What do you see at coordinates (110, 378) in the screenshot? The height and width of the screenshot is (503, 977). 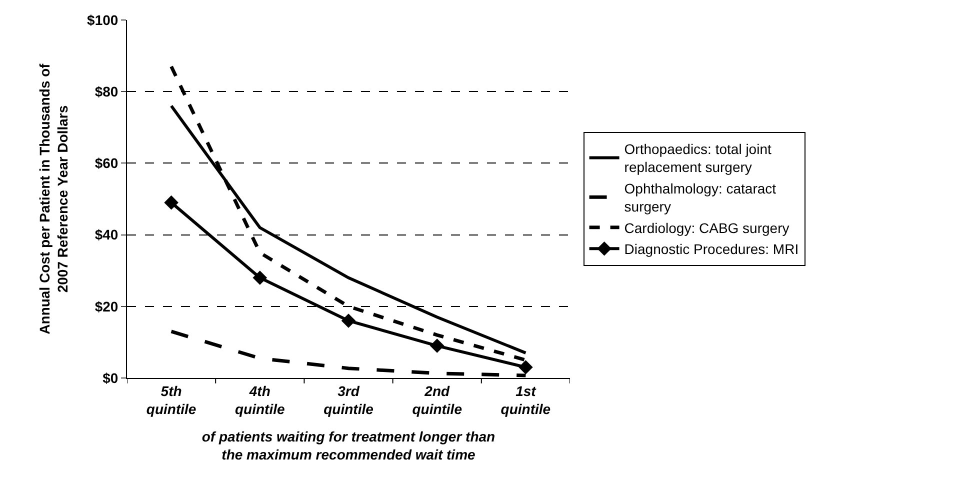 I see `y-tick-label: $0` at bounding box center [110, 378].